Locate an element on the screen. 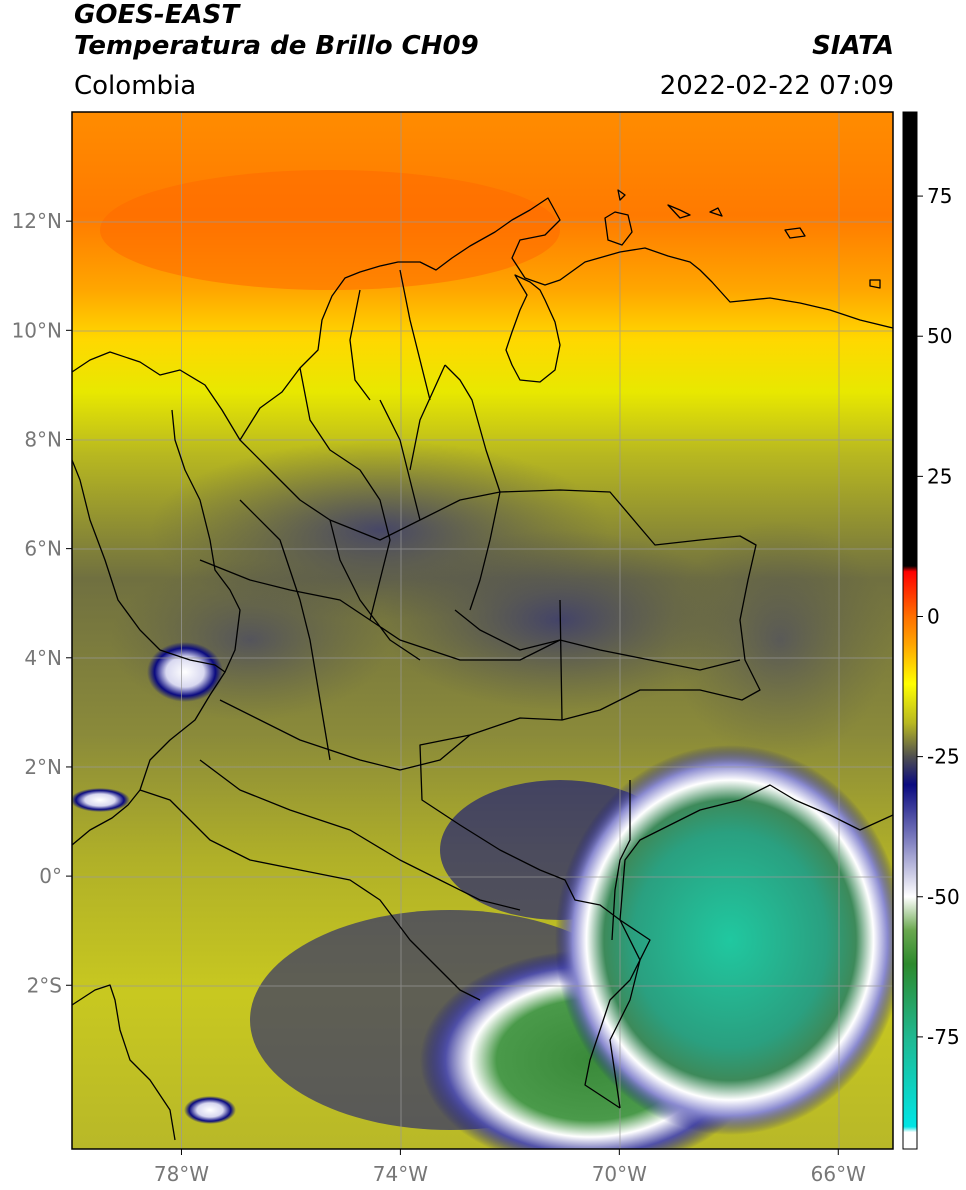  lon-tick-label: 74°W is located at coordinates (400, 1174).